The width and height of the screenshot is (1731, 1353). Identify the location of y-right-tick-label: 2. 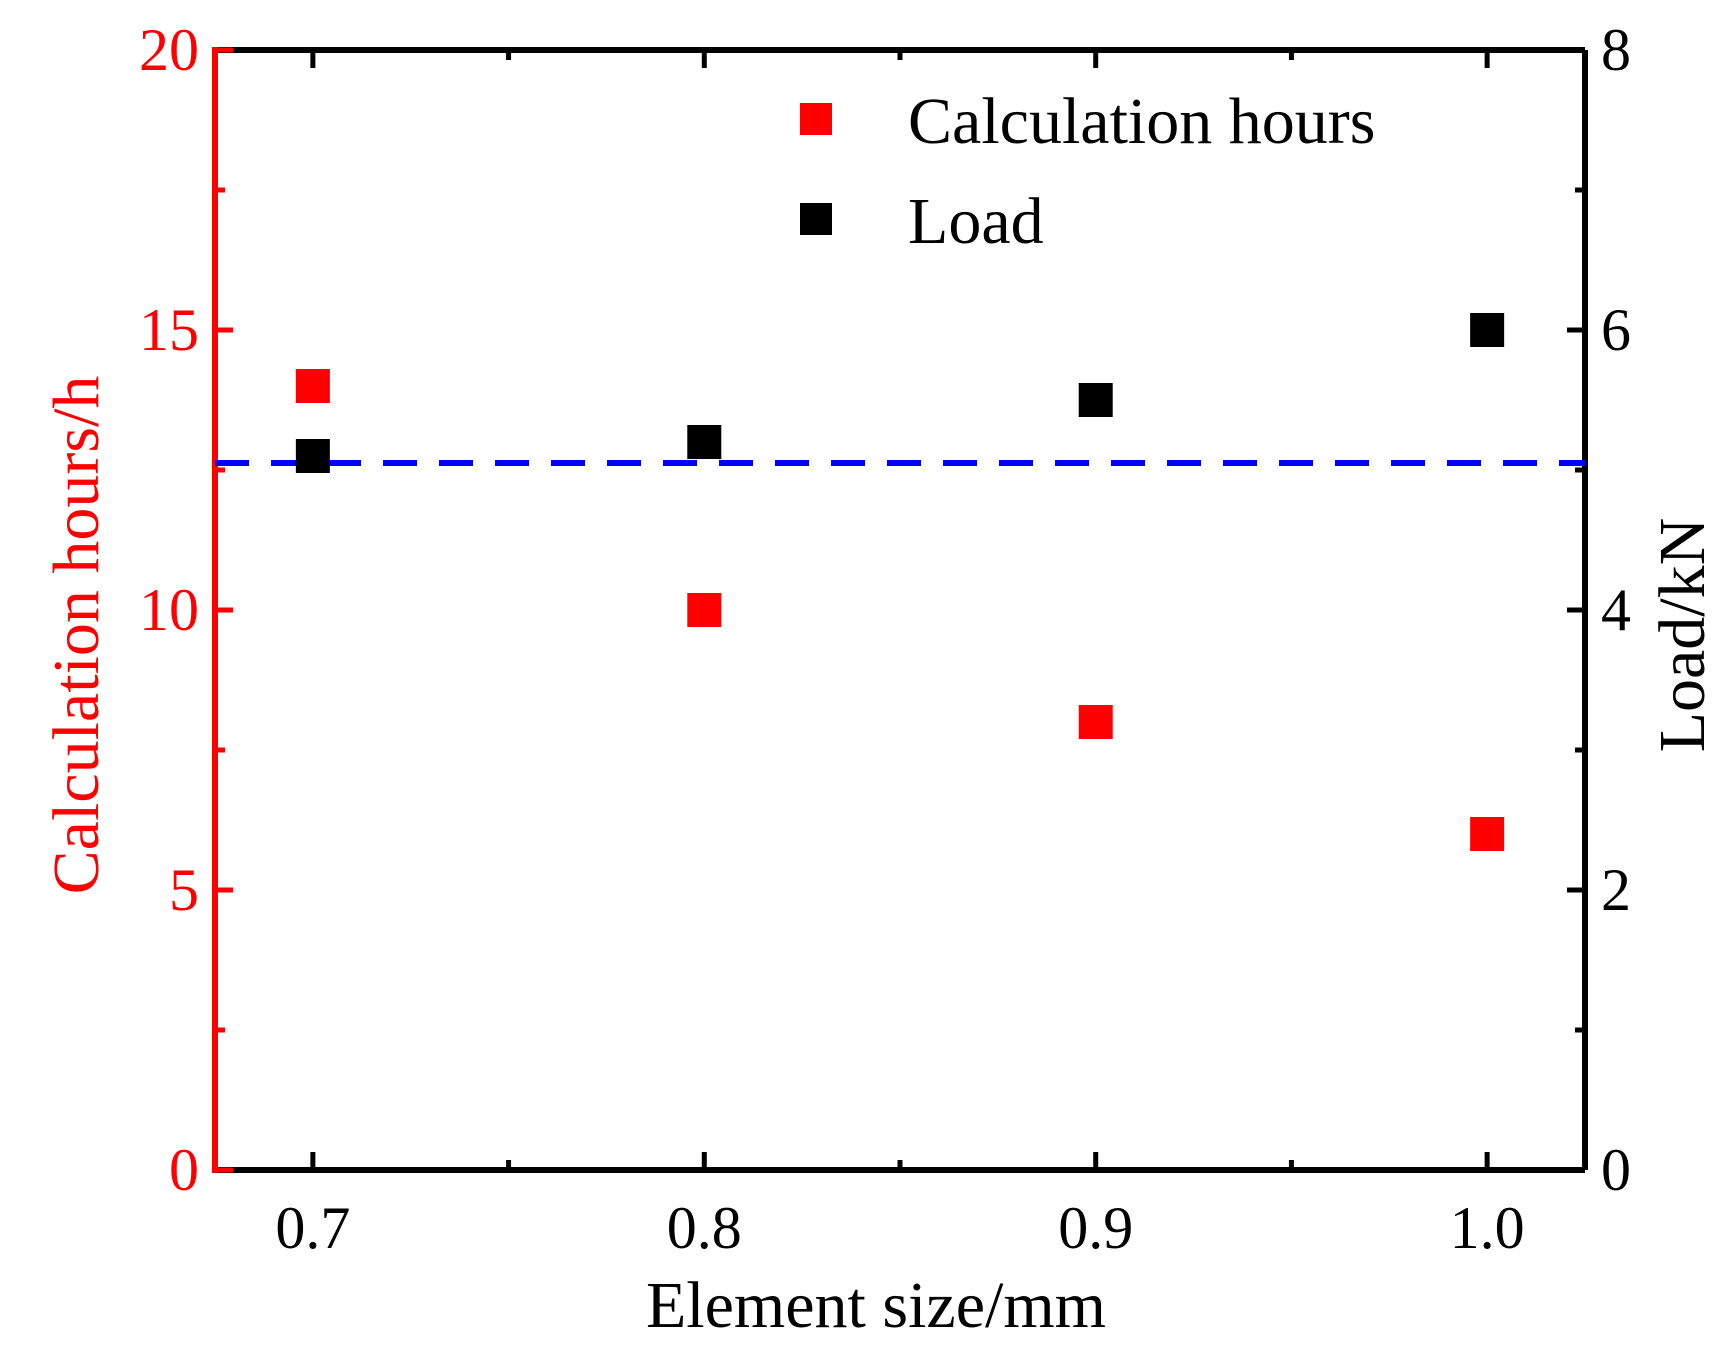
(1616, 890).